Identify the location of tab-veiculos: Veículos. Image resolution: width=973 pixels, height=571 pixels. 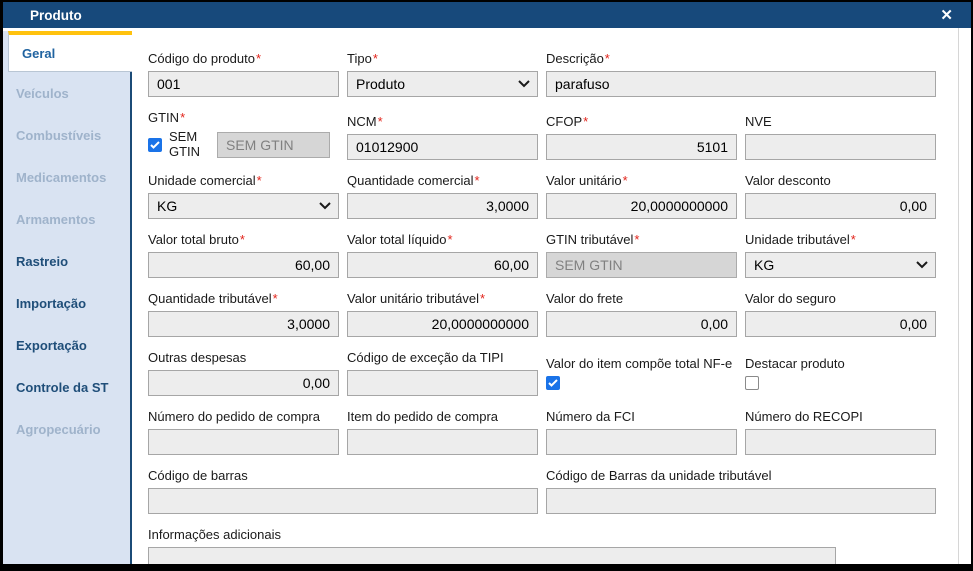
(42, 93).